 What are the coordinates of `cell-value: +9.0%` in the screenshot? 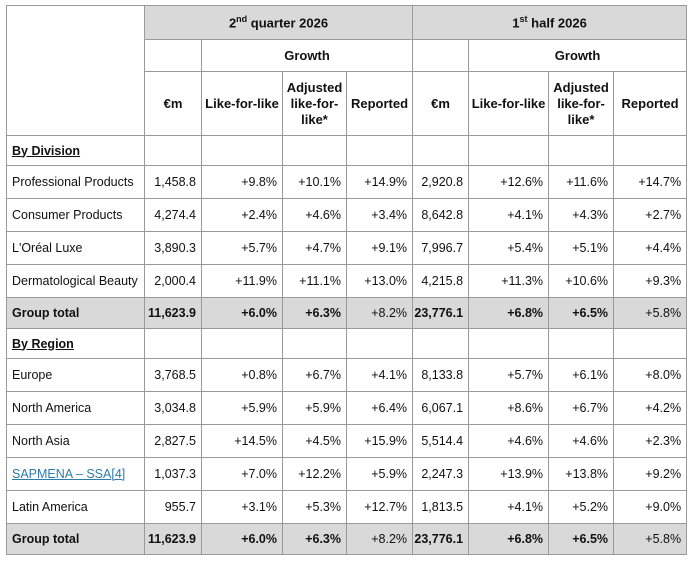 It's located at (650, 507).